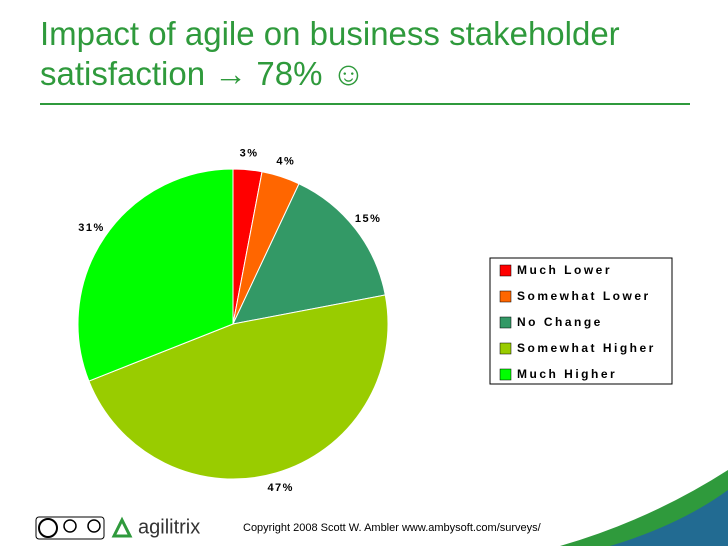 This screenshot has height=546, width=728. Describe the element at coordinates (70, 528) in the screenshot. I see `cc-badge` at that location.